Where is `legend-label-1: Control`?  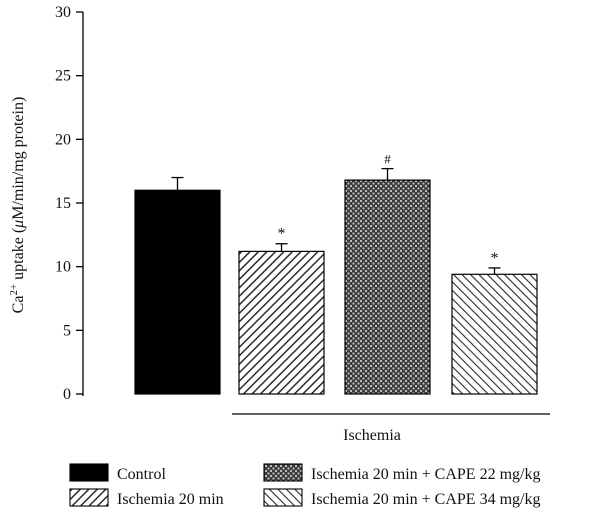 legend-label-1: Control is located at coordinates (141, 474).